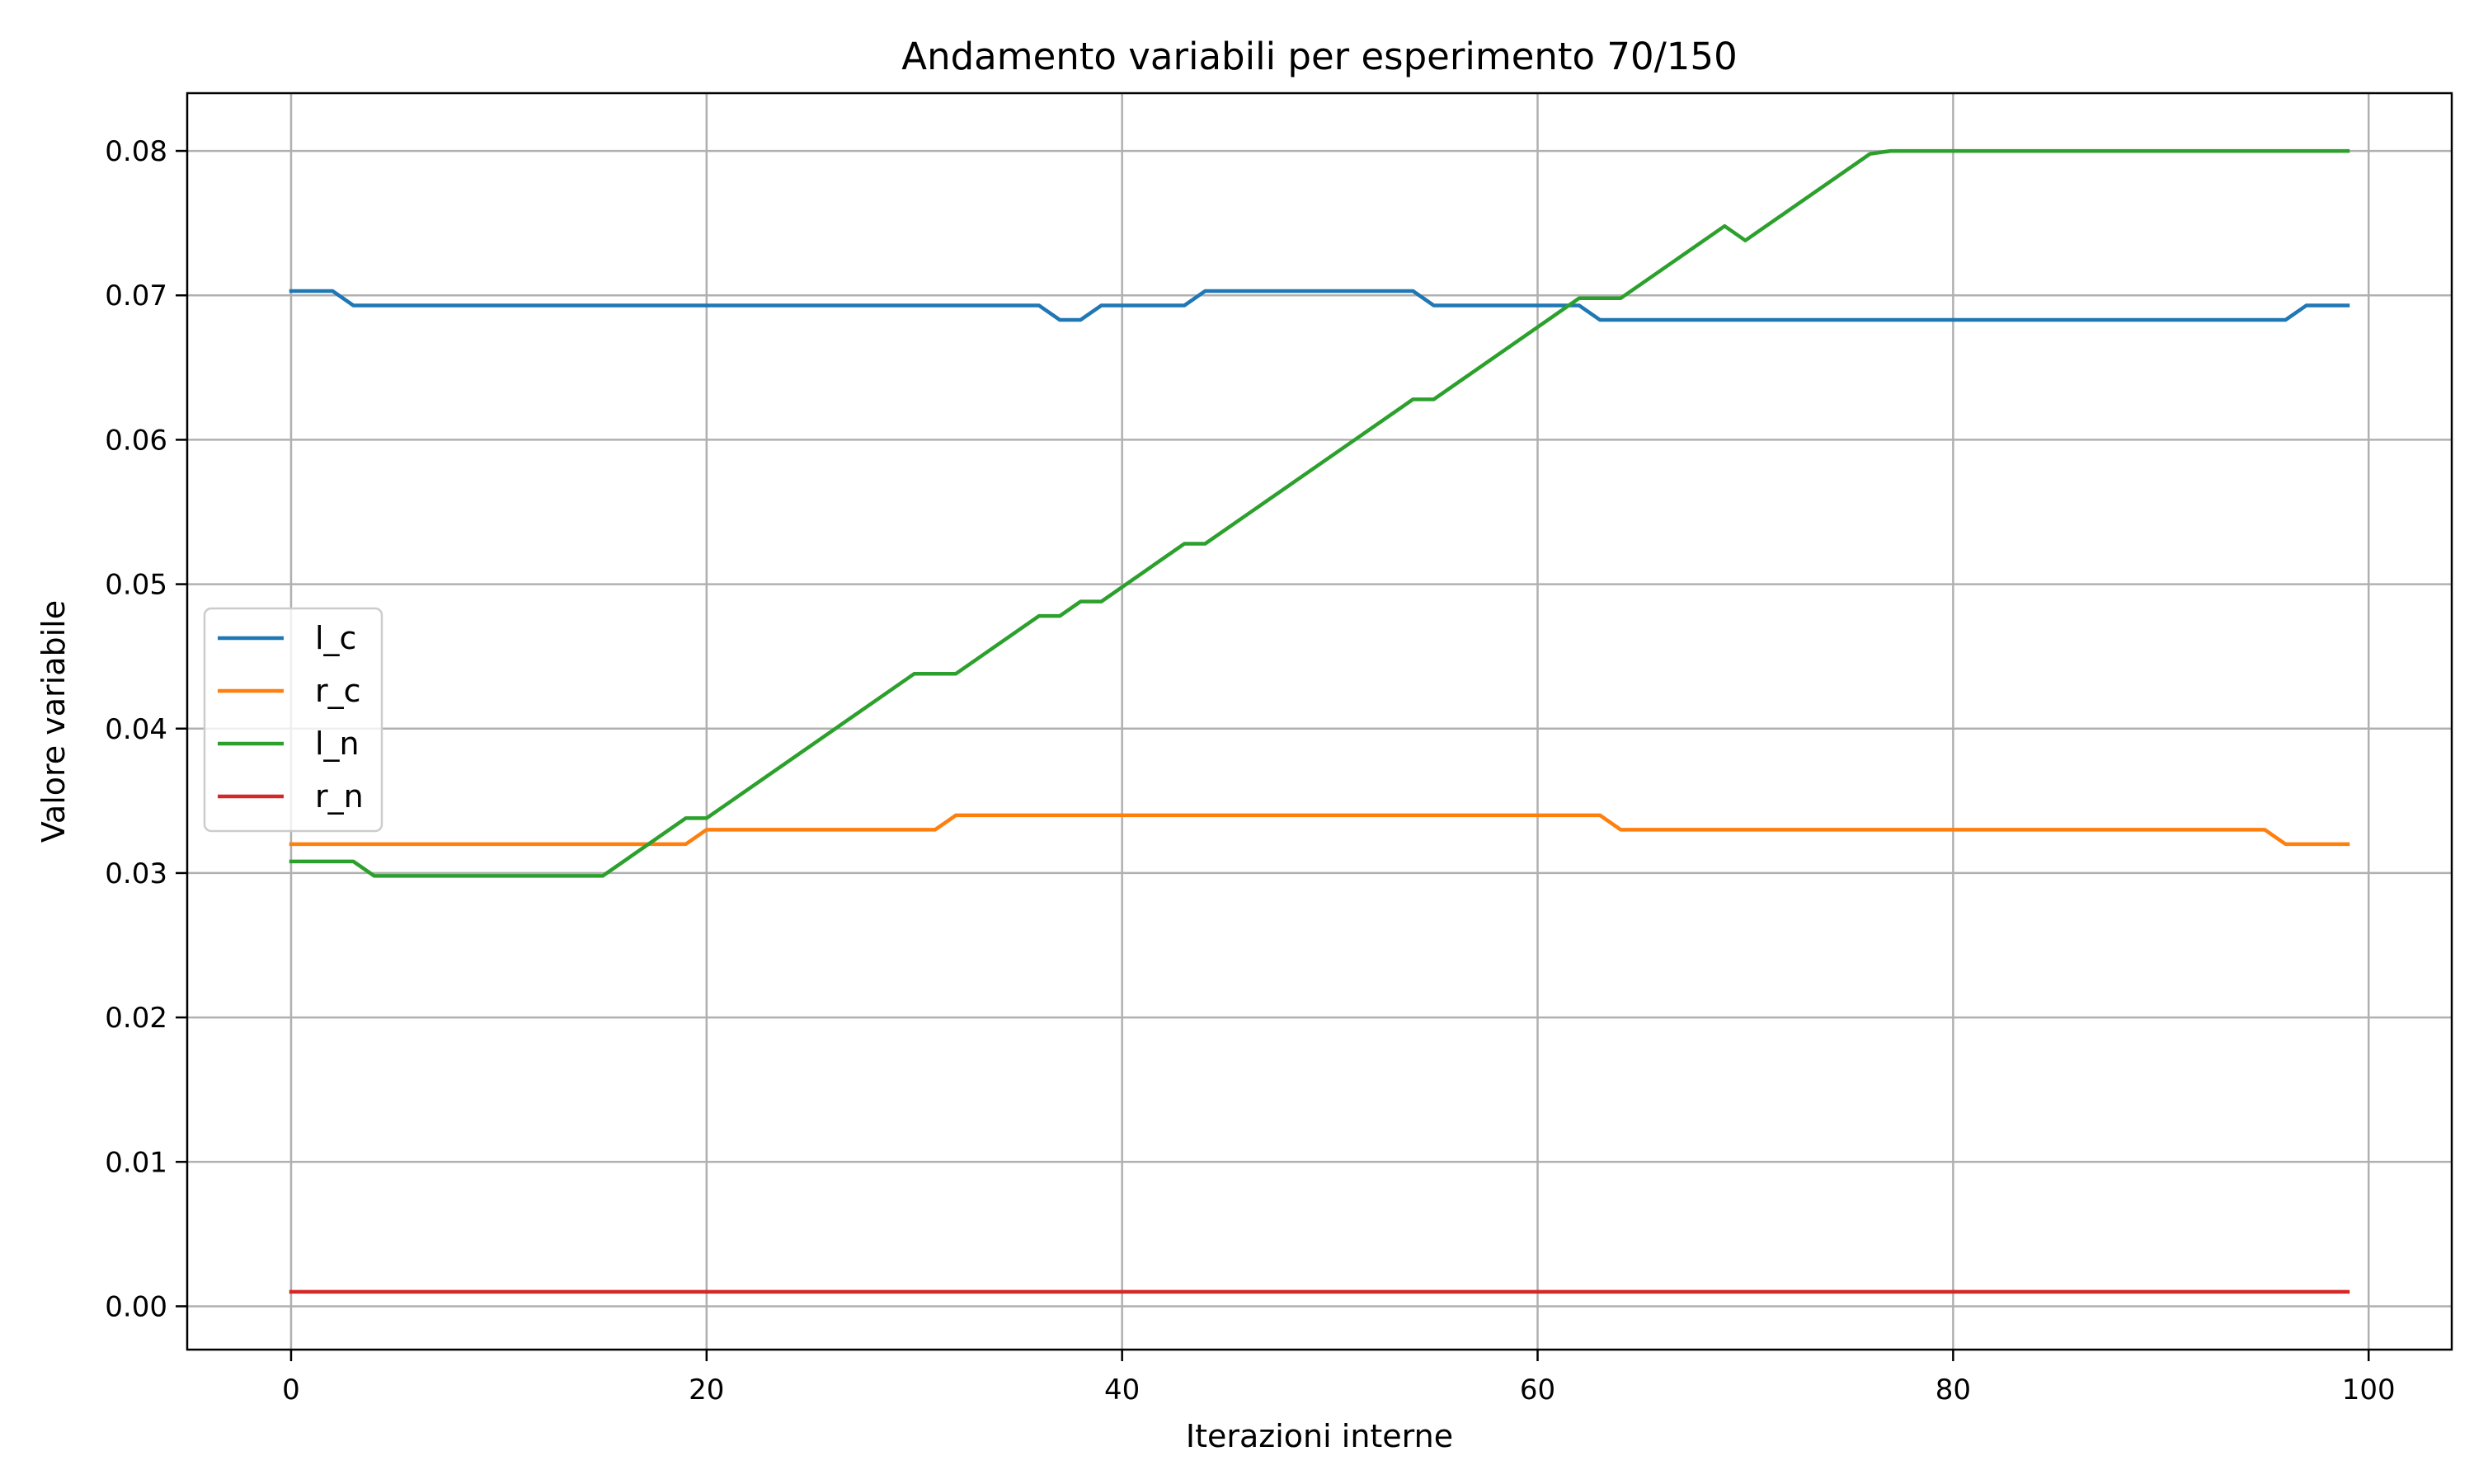 This screenshot has height=1484, width=2474. I want to click on x-tick-label: 100, so click(2369, 1390).